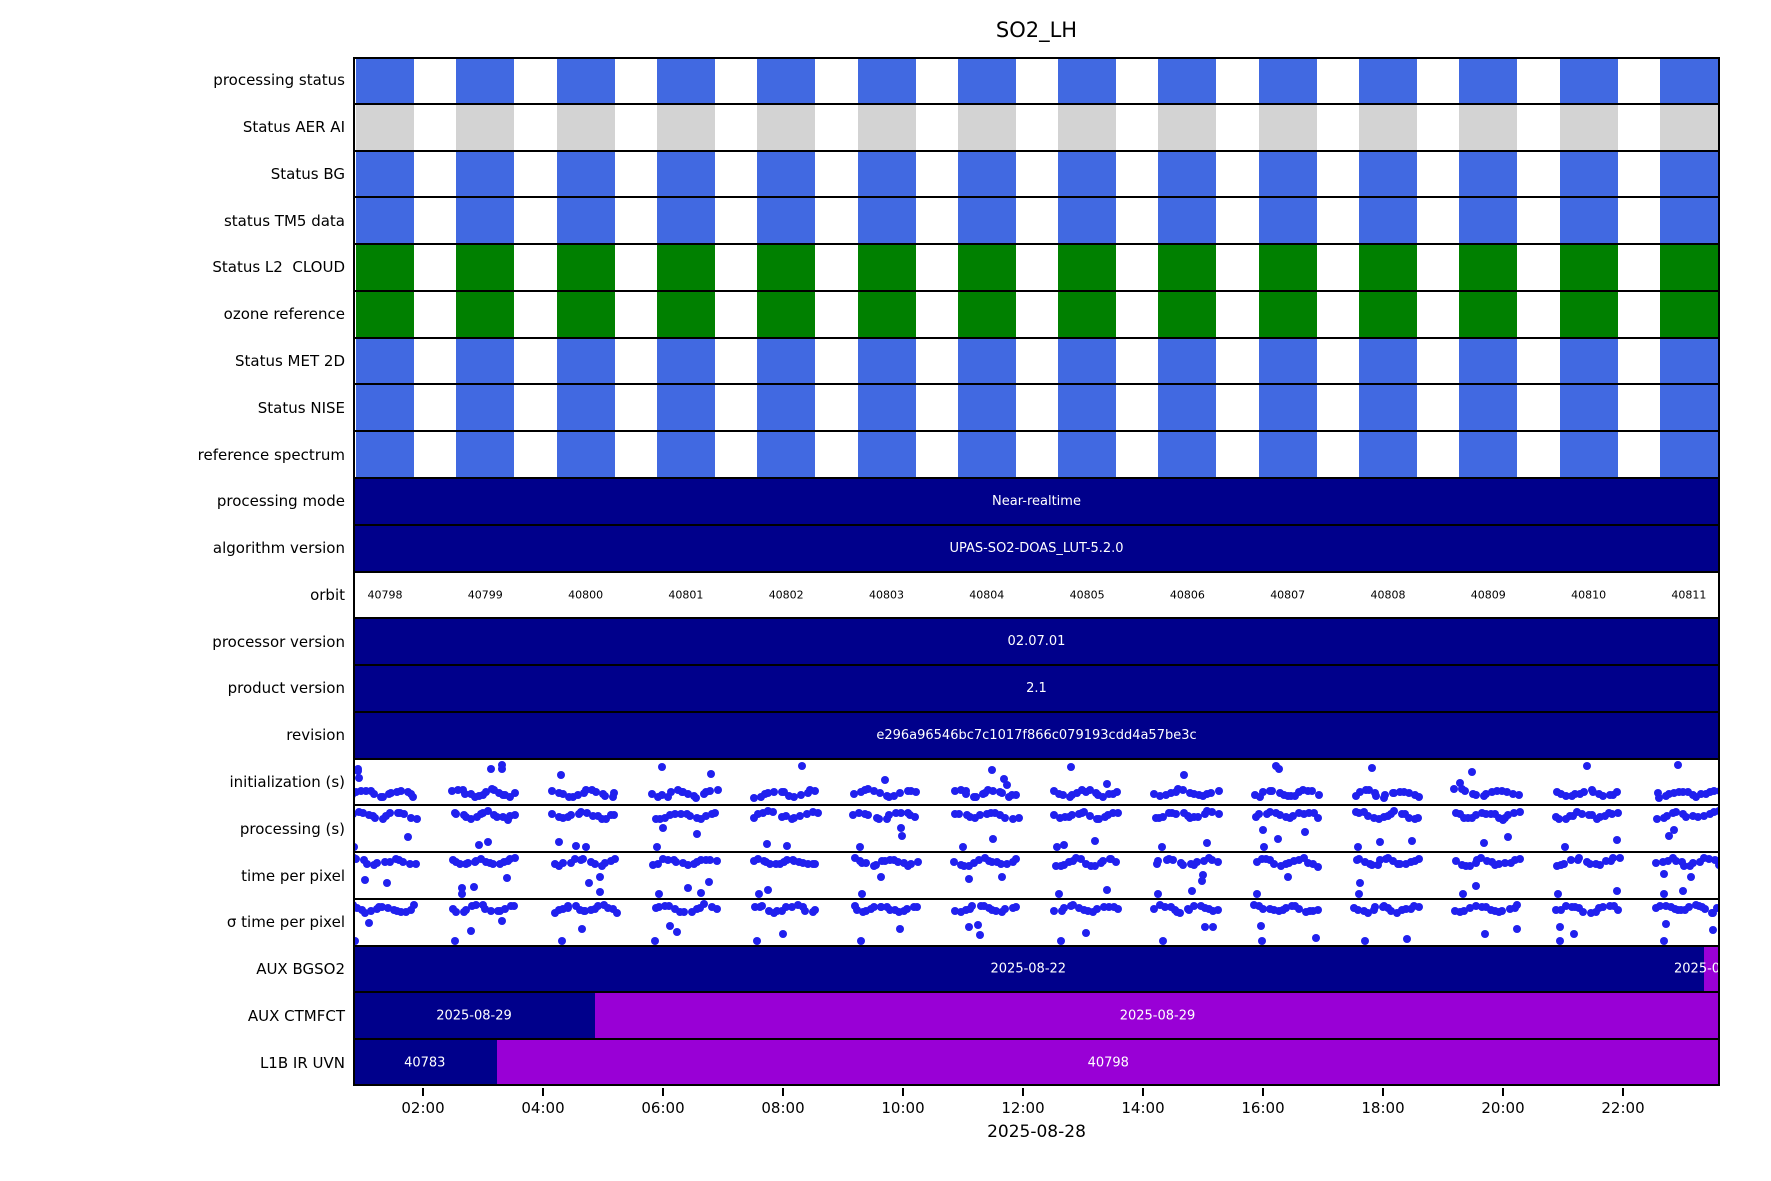  I want to click on row-status-nise, so click(1036, 408).